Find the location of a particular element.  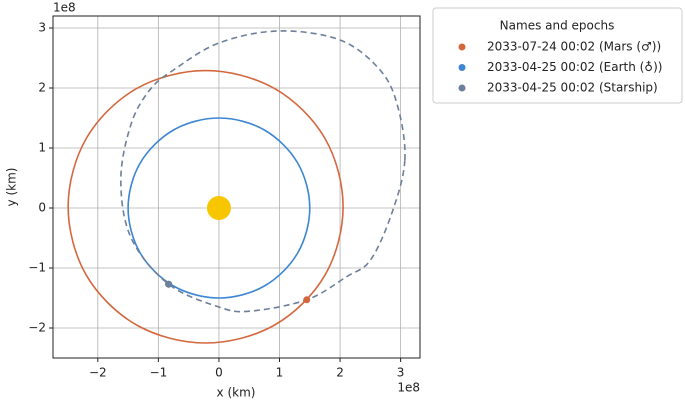

y-tick-label: 1 is located at coordinates (42, 148).